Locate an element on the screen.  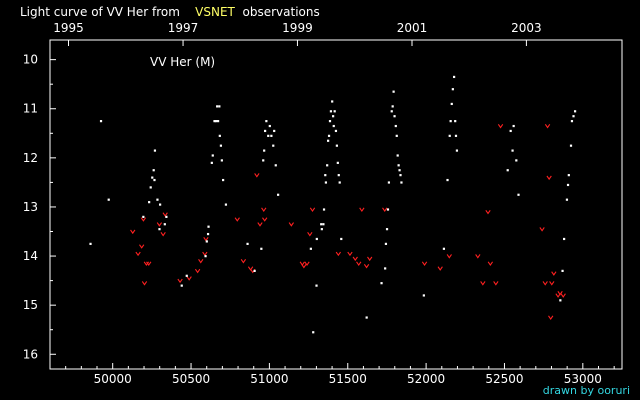
year-axis: 1995 1997 1999 2001 2003 is located at coordinates (297, 33).